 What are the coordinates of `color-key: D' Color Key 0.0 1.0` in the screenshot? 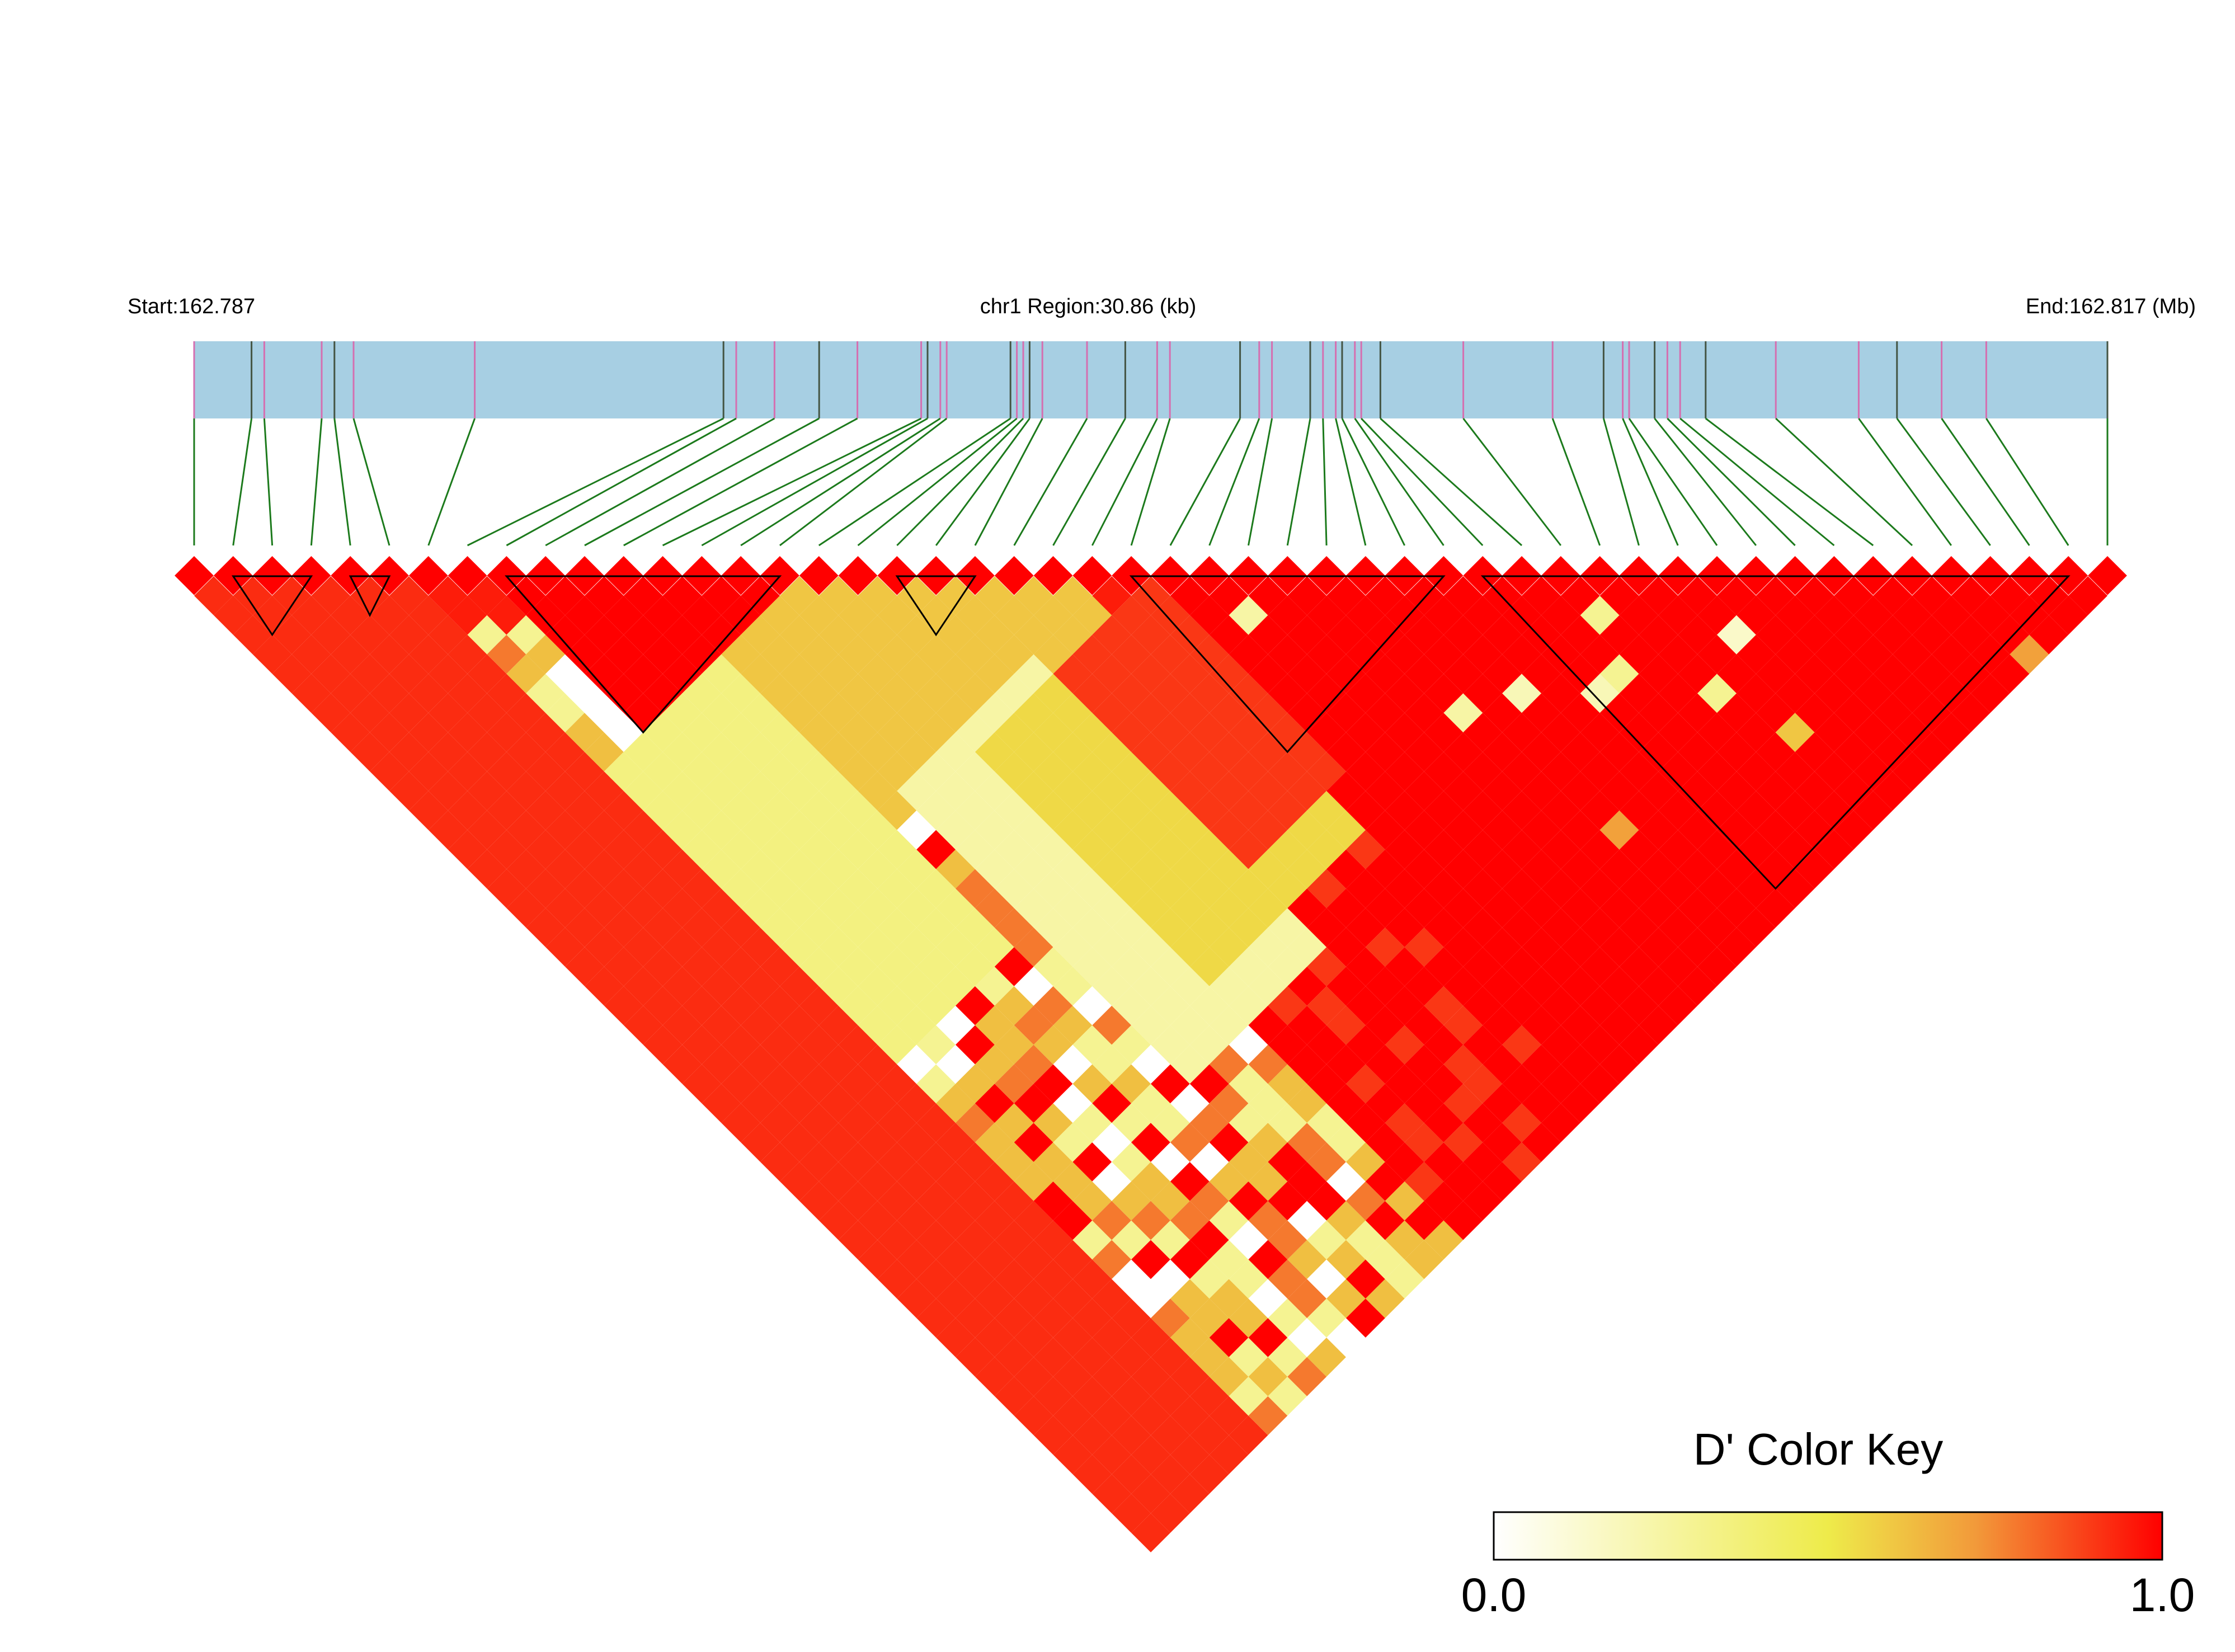 It's located at (1828, 1522).